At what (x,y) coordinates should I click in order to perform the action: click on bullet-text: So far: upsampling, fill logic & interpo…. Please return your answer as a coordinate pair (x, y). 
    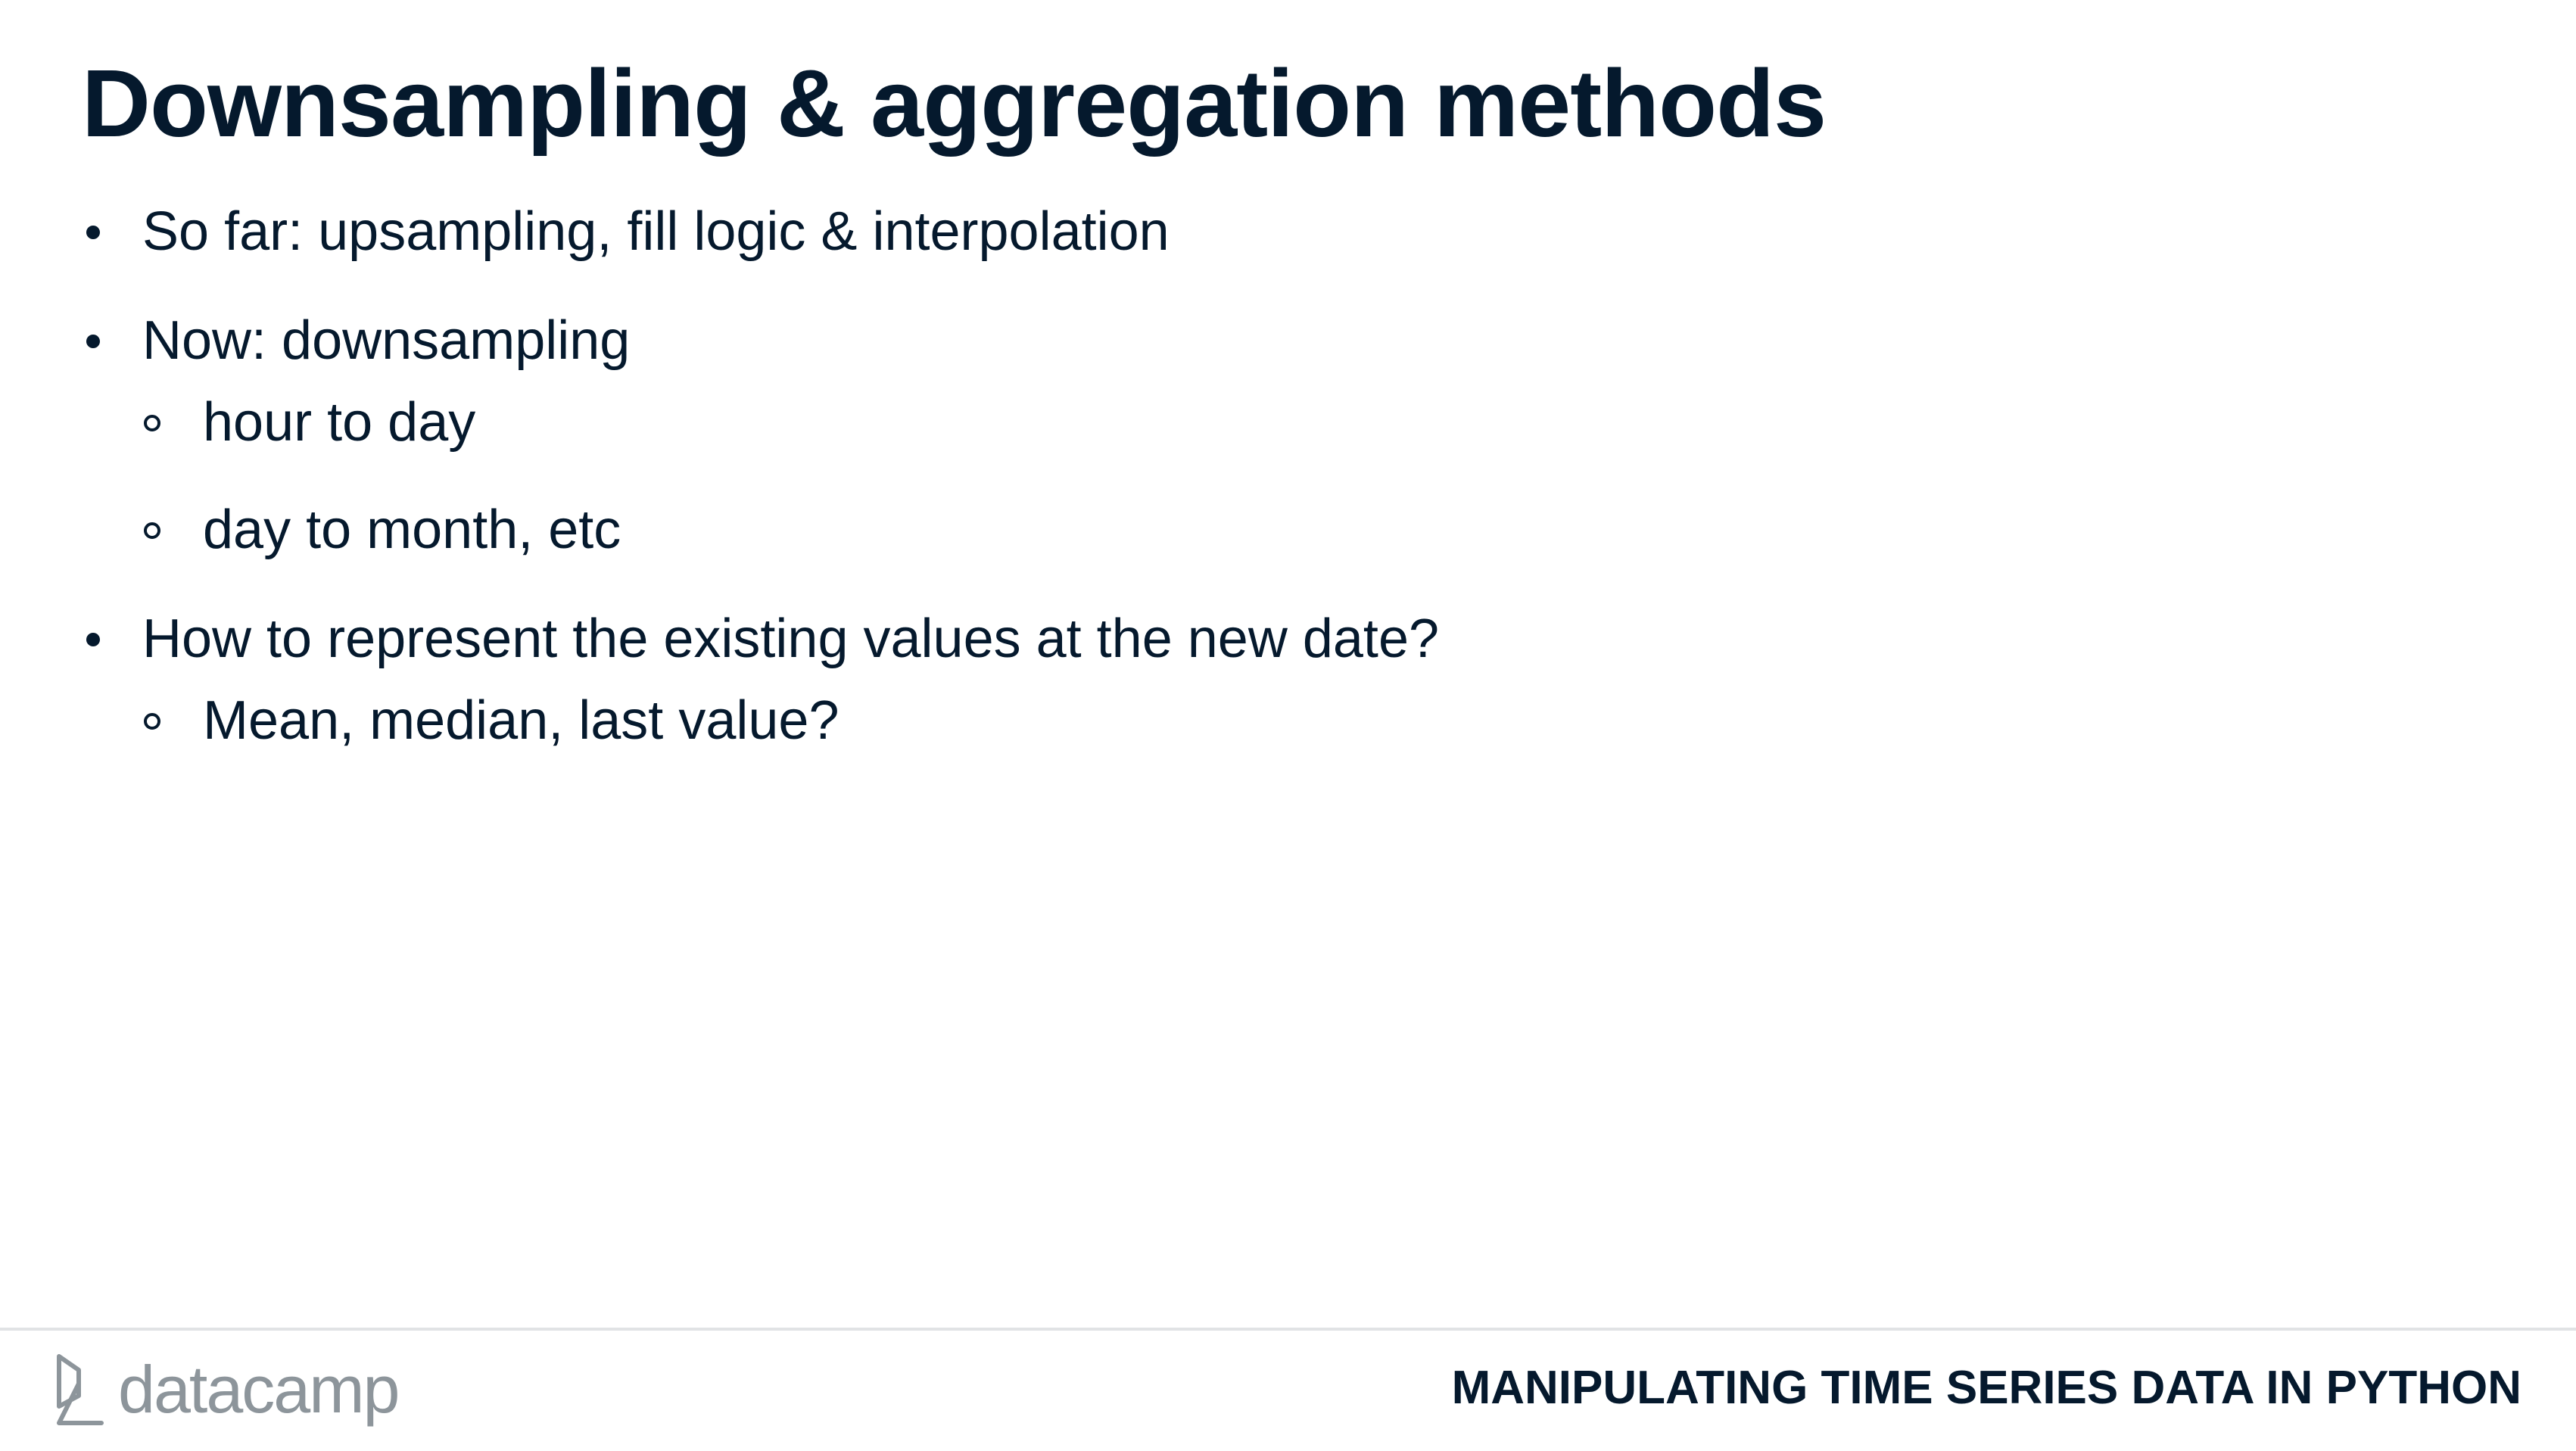
    Looking at the image, I should click on (656, 231).